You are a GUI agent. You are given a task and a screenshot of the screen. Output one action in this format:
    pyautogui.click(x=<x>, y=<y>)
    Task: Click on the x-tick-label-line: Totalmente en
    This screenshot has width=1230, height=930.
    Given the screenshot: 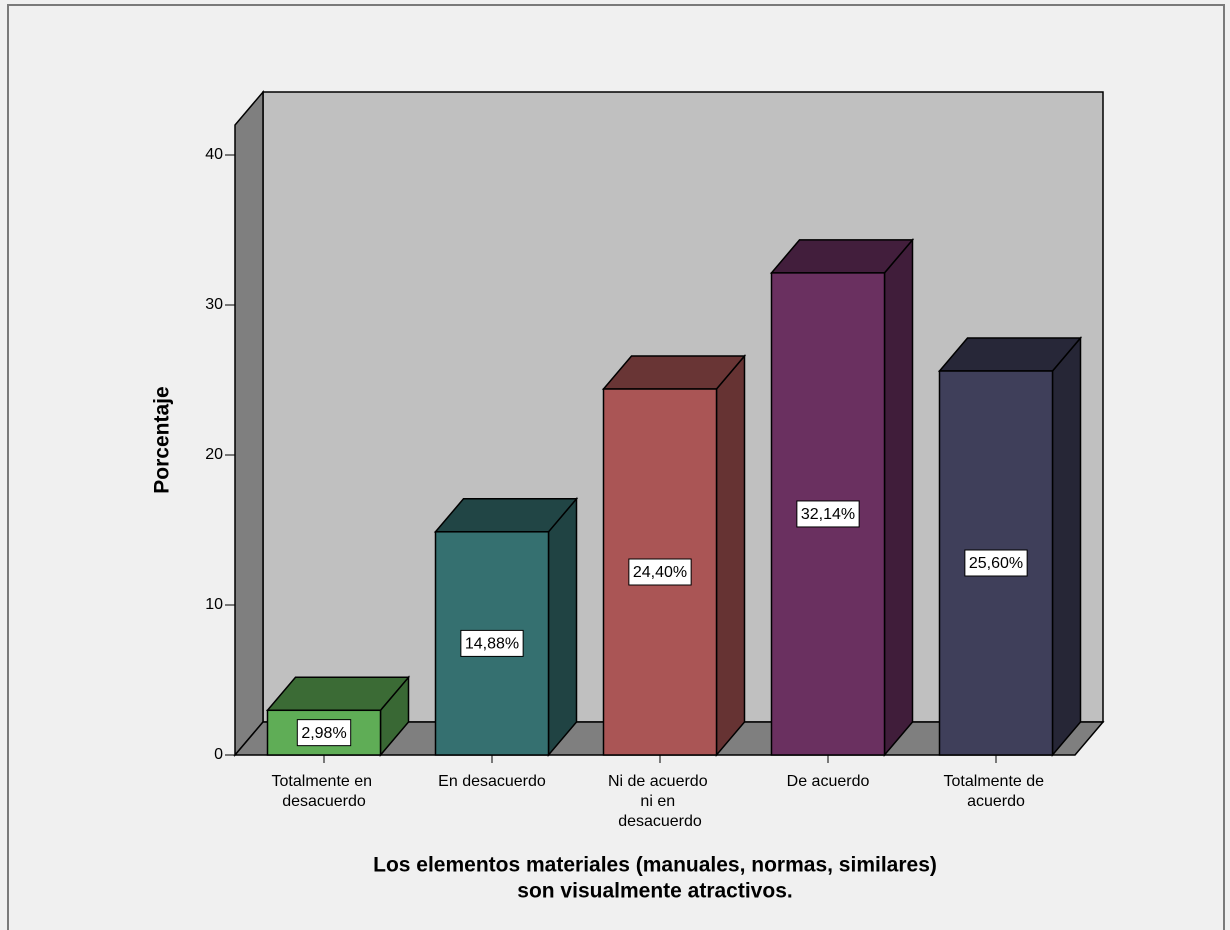 What is the action you would take?
    pyautogui.click(x=324, y=781)
    